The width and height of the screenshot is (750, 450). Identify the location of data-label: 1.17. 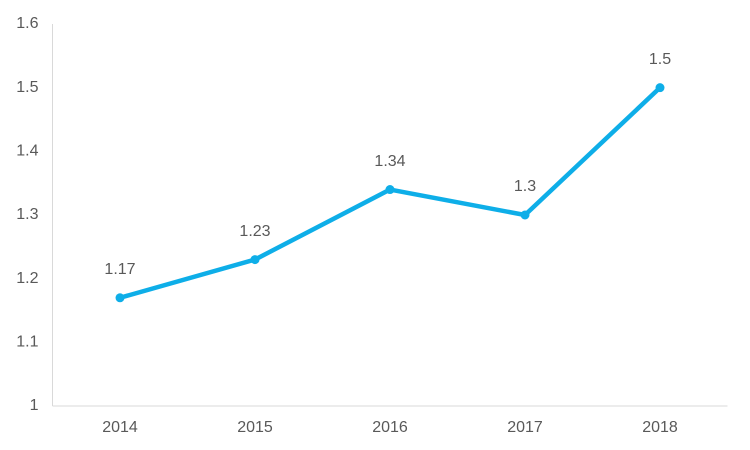
(119, 269).